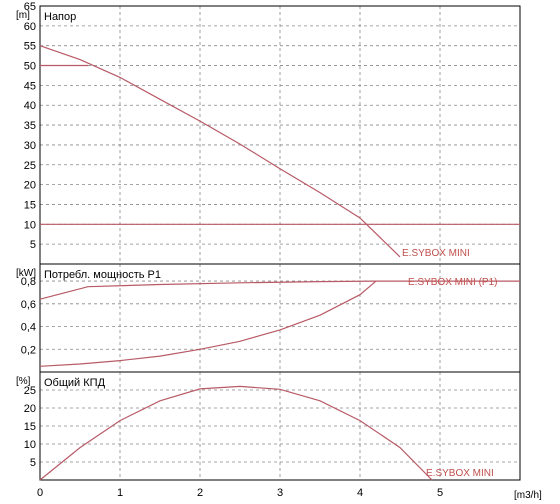  I want to click on x-tick-label: 4, so click(360, 493).